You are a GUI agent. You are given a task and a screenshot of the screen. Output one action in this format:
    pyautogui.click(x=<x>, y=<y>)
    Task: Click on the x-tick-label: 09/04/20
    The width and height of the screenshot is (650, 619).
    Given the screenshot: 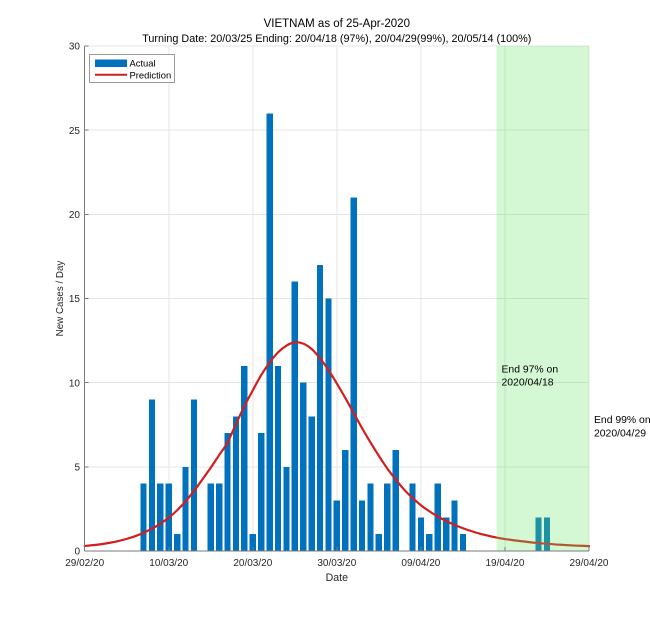 What is the action you would take?
    pyautogui.click(x=420, y=563)
    